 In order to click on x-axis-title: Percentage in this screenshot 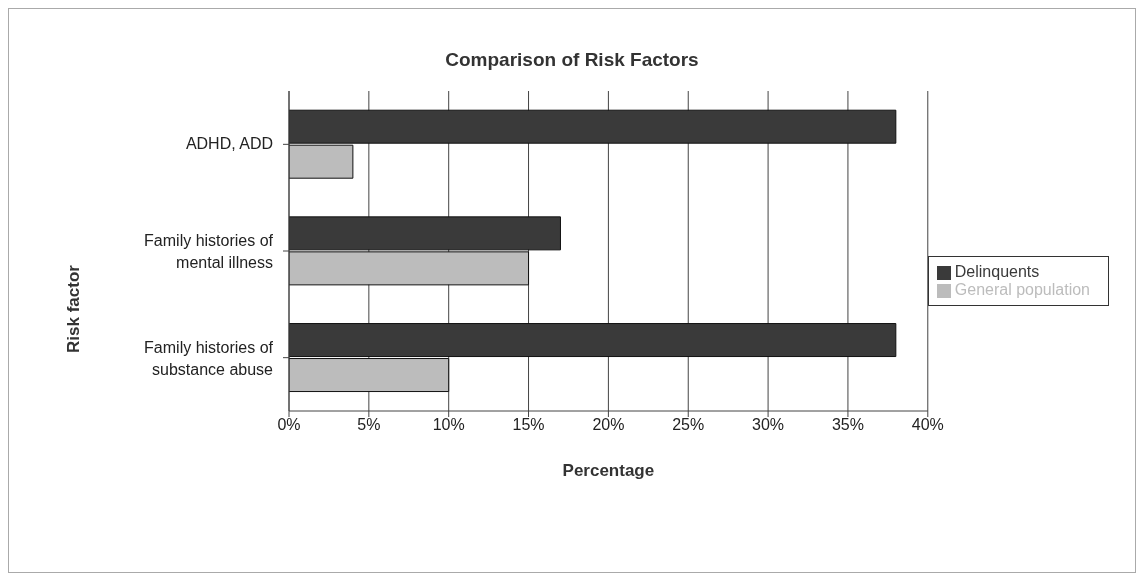, I will do `click(608, 470)`.